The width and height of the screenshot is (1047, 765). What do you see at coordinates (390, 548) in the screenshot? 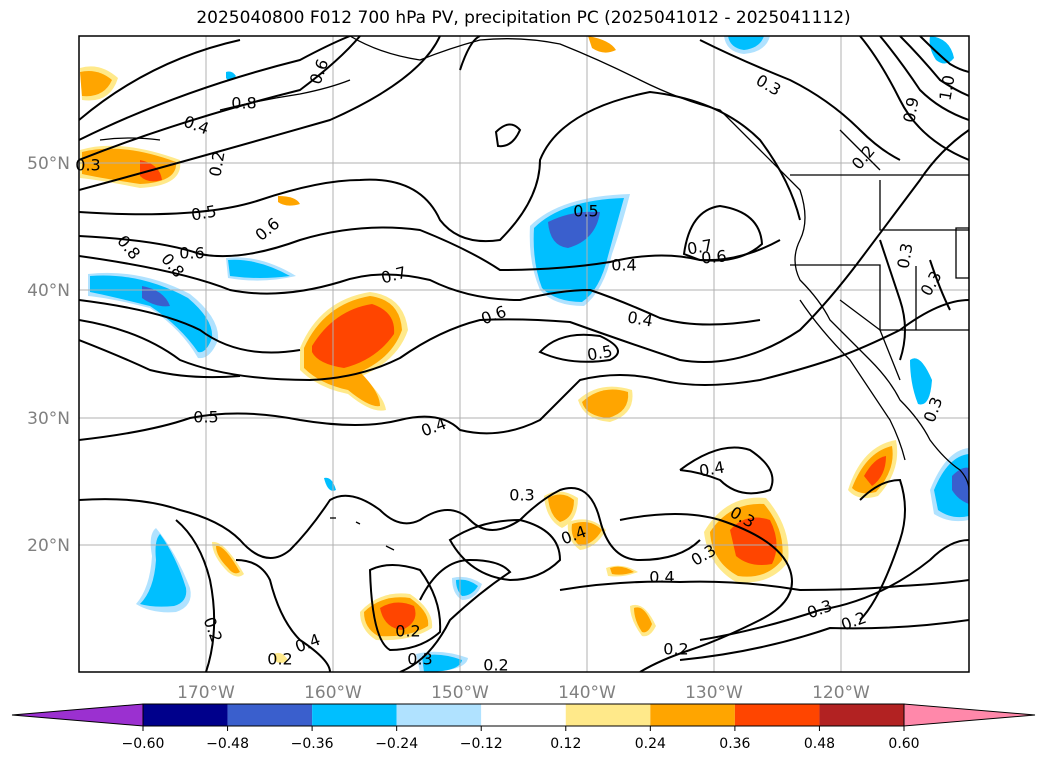
I see `island` at bounding box center [390, 548].